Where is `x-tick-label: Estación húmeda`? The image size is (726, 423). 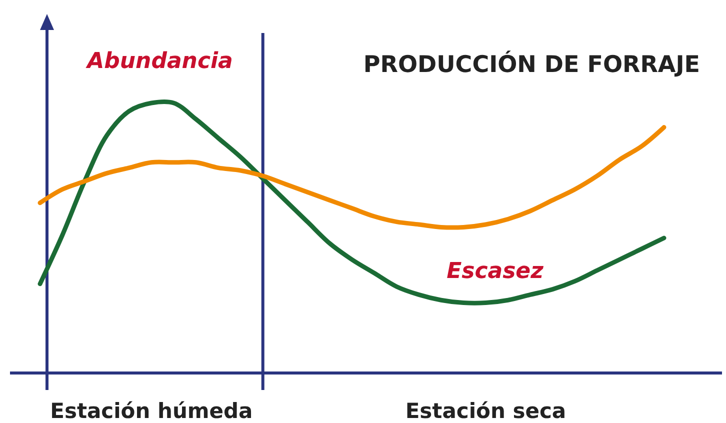
x-tick-label: Estación húmeda is located at coordinates (151, 411).